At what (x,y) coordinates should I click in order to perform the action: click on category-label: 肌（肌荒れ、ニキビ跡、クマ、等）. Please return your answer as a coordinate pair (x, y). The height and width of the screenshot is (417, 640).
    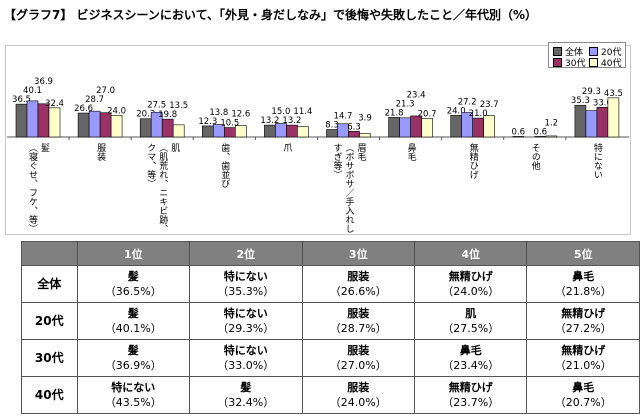
    Looking at the image, I should click on (162, 189).